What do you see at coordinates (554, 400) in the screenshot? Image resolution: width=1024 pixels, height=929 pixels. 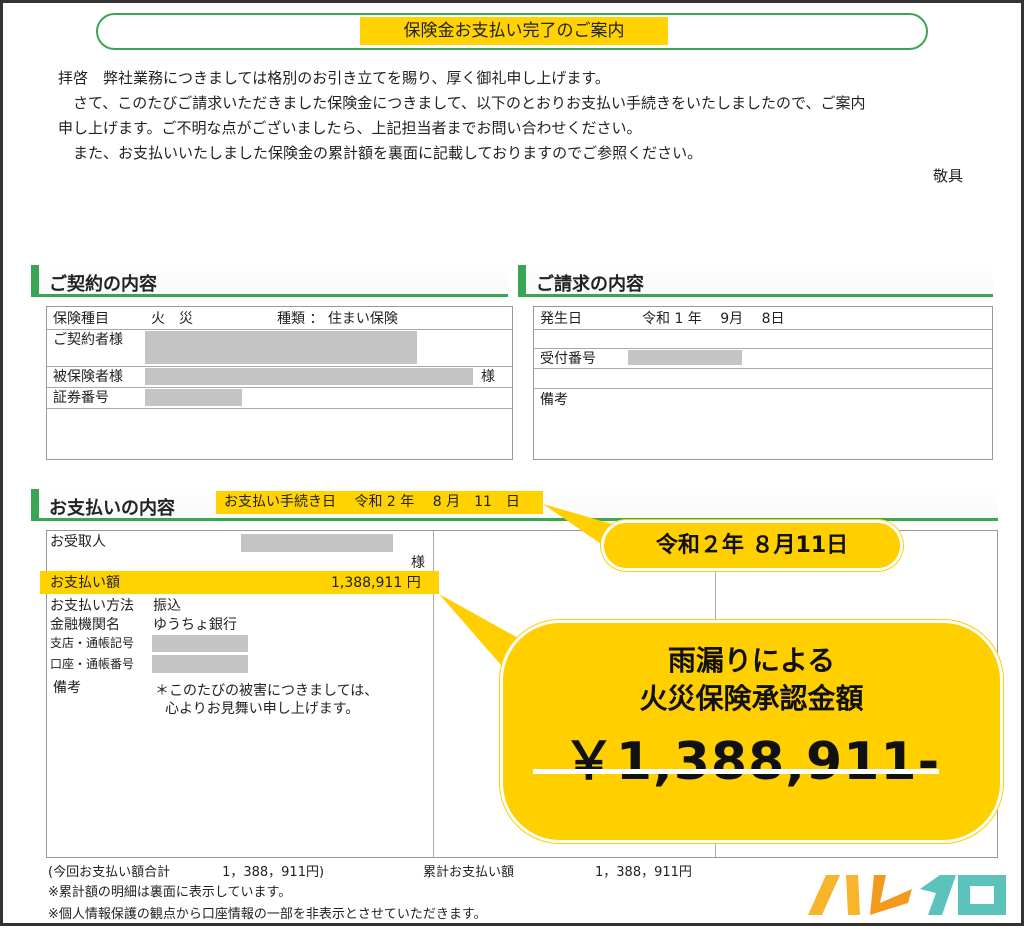 I see `claim-notes-label: 備考` at bounding box center [554, 400].